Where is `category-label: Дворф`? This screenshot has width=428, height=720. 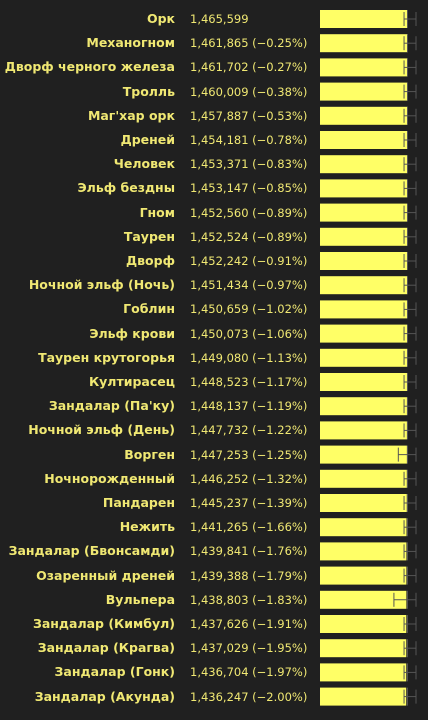
category-label: Дворф is located at coordinates (150, 260).